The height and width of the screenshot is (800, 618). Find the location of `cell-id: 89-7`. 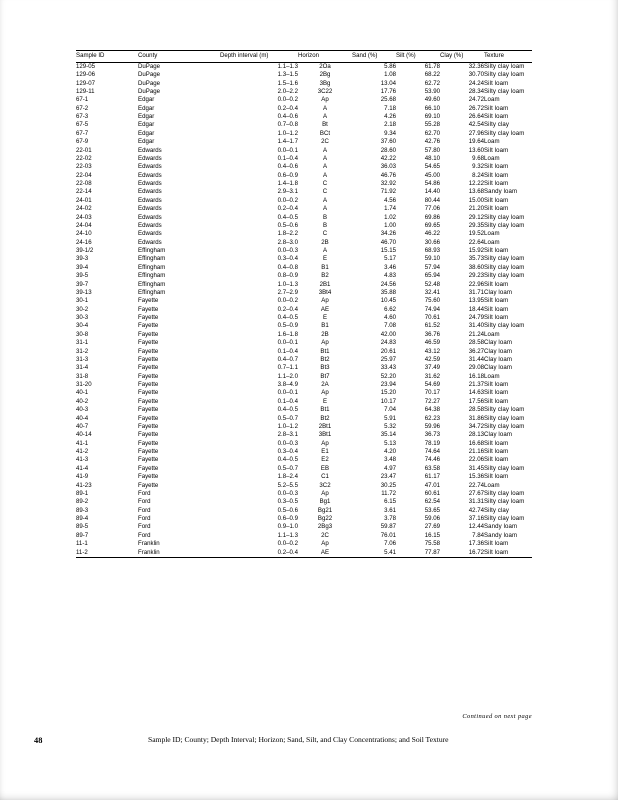

cell-id: 89-7 is located at coordinates (82, 535).